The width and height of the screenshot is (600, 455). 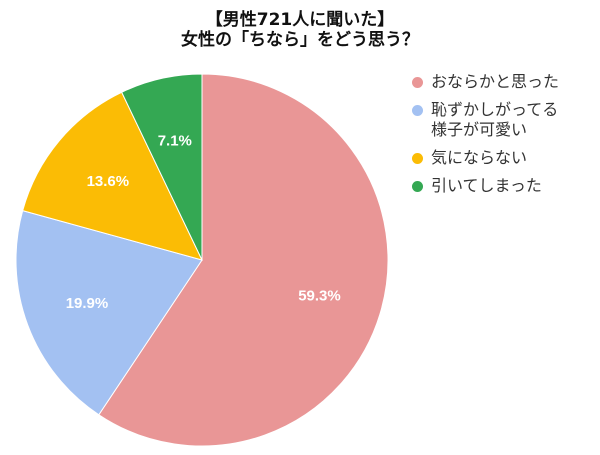 What do you see at coordinates (495, 81) in the screenshot?
I see `legend-label: おならかと思った` at bounding box center [495, 81].